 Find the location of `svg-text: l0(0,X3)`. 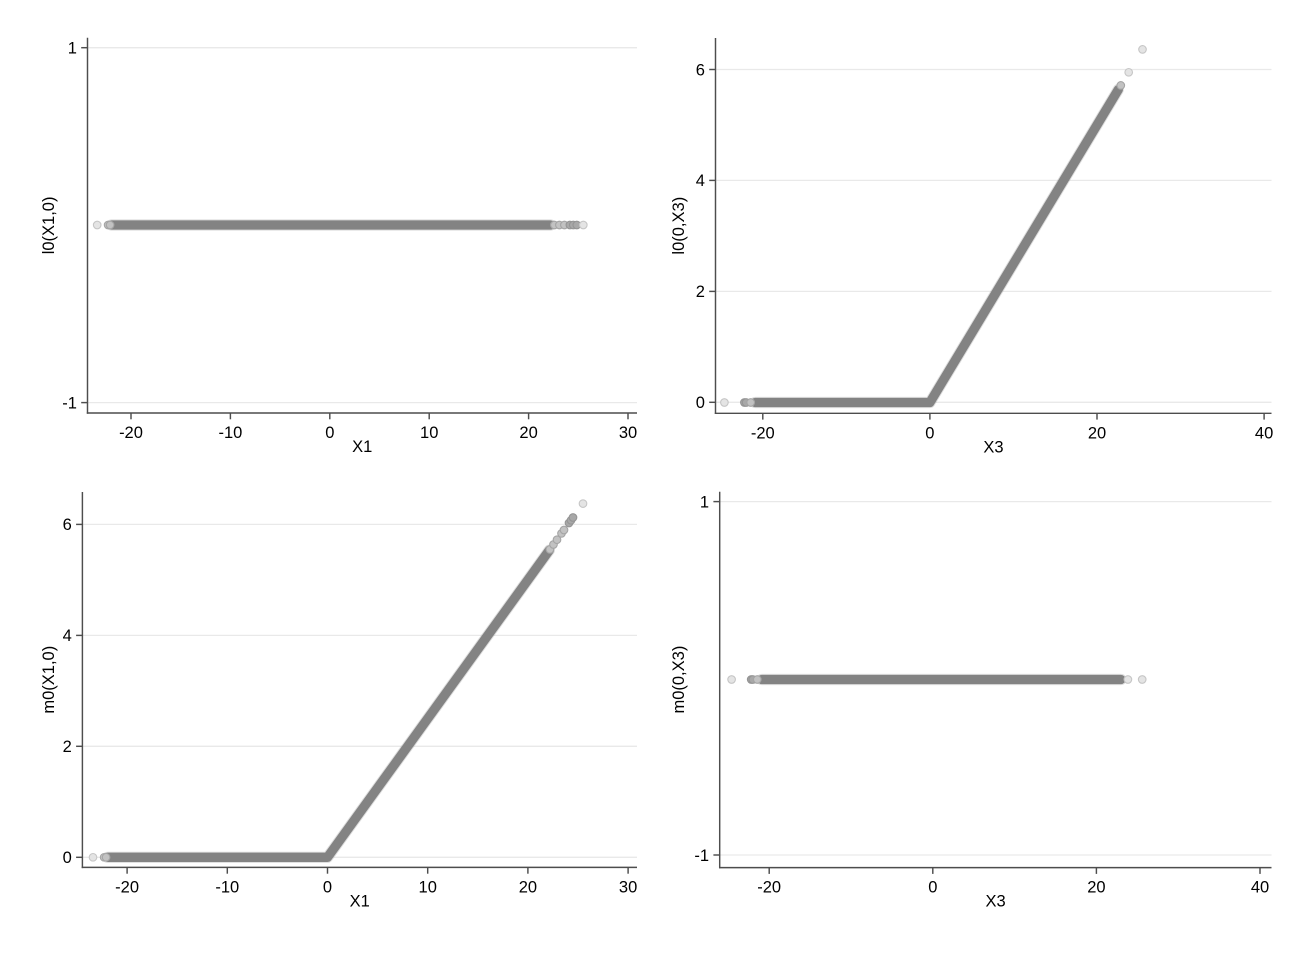

svg-text: l0(0,X3) is located at coordinates (679, 226).